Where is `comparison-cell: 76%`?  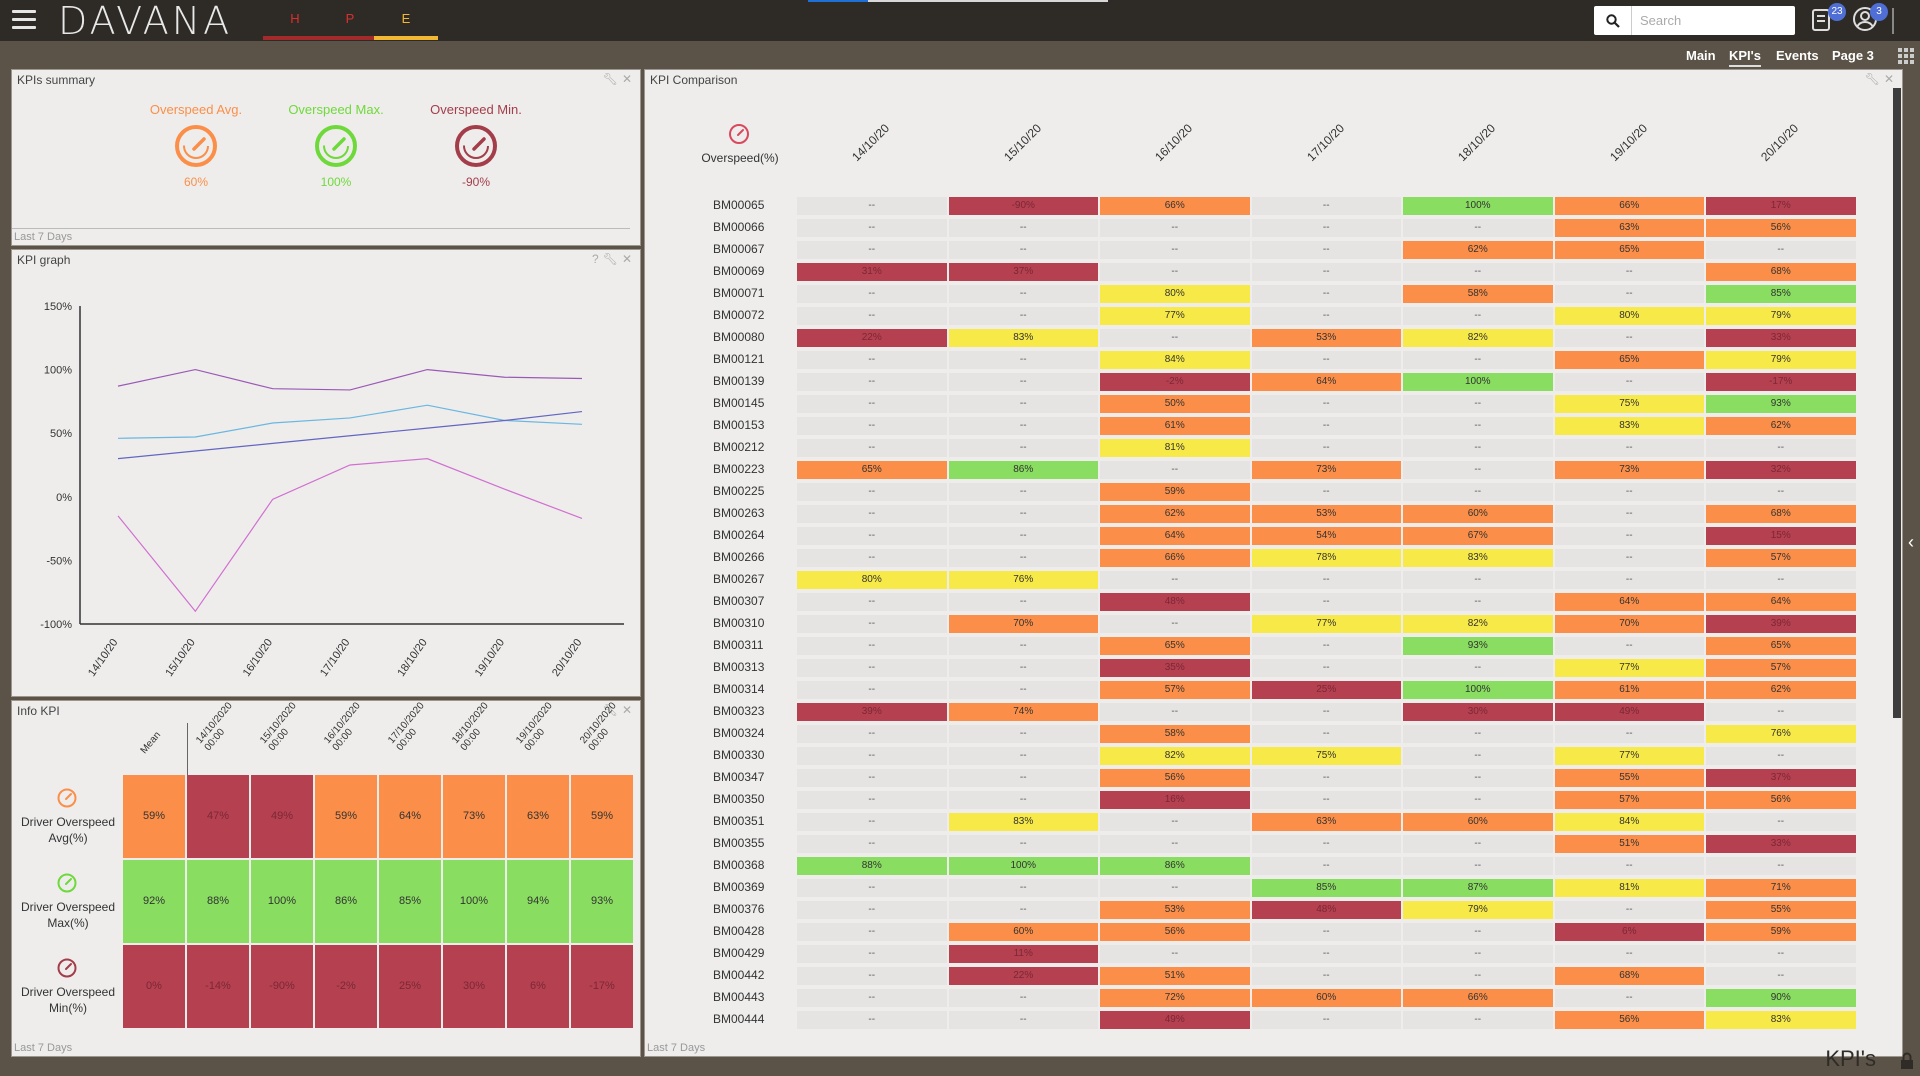
comparison-cell: 76% is located at coordinates (1781, 734).